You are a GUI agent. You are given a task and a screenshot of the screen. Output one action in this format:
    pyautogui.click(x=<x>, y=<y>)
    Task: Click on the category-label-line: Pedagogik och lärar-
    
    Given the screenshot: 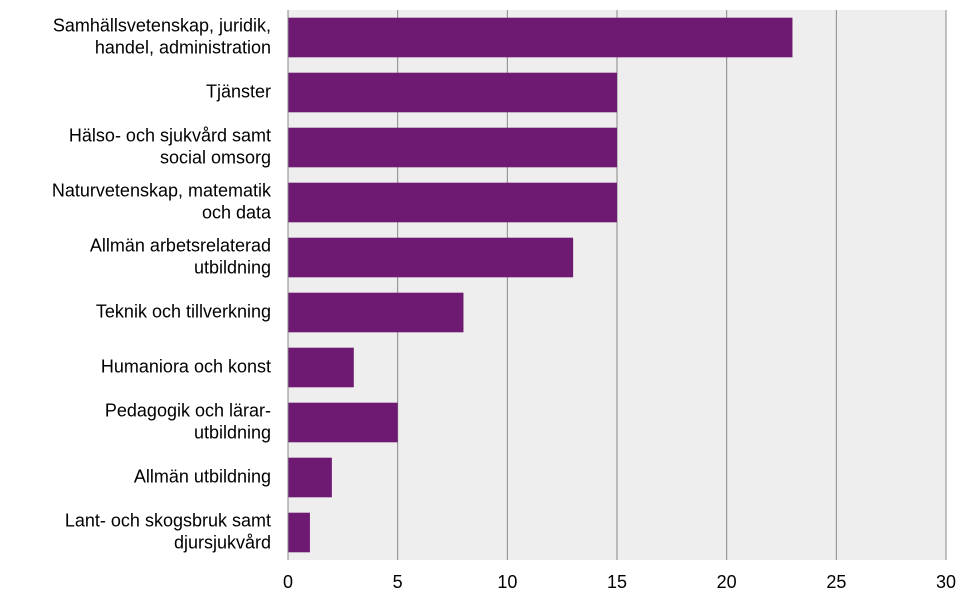 What is the action you would take?
    pyautogui.click(x=188, y=410)
    